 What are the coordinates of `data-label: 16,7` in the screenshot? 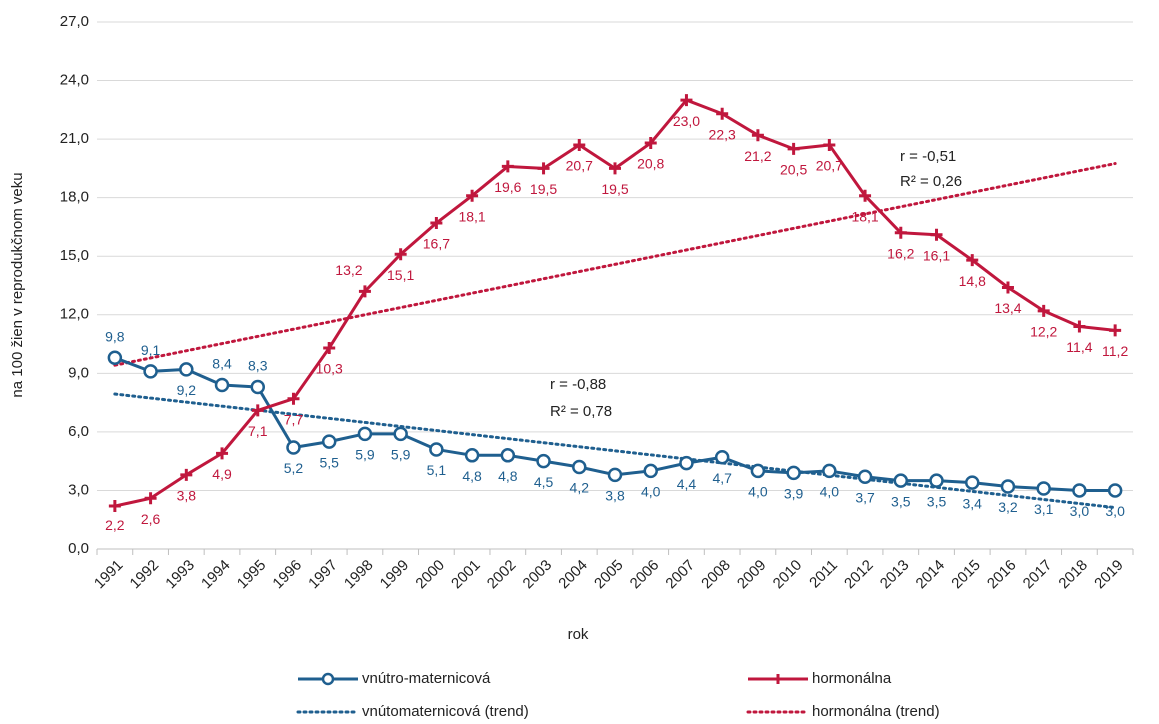 It's located at (436, 244).